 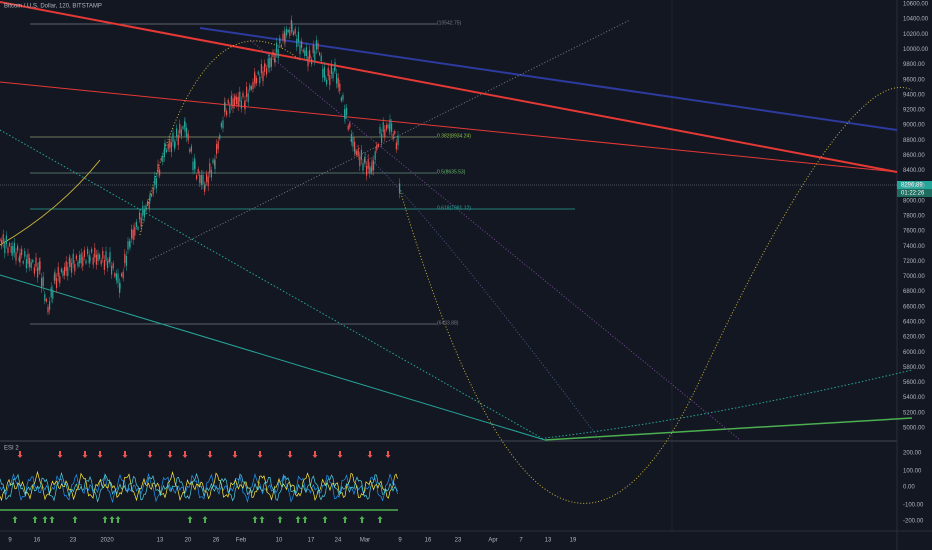 I want to click on last-price-box, so click(x=914, y=185).